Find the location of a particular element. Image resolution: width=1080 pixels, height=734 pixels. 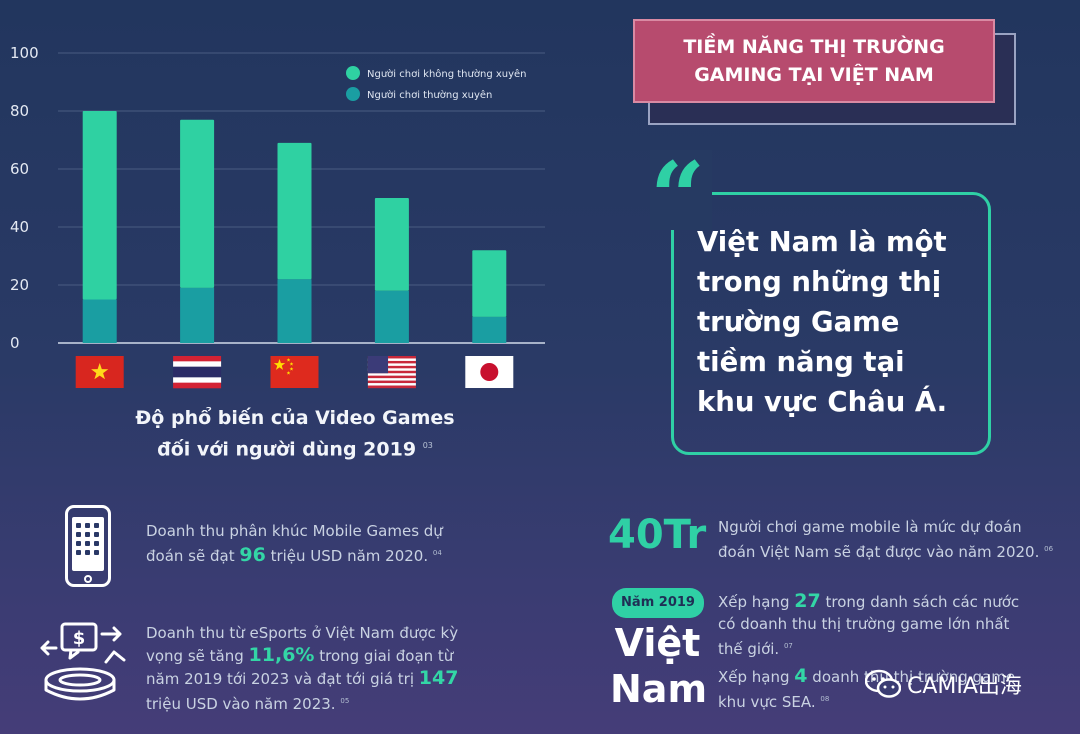

mobile-line-1: Doanh thu phân khúc Mobile Games dự is located at coordinates (294, 531).